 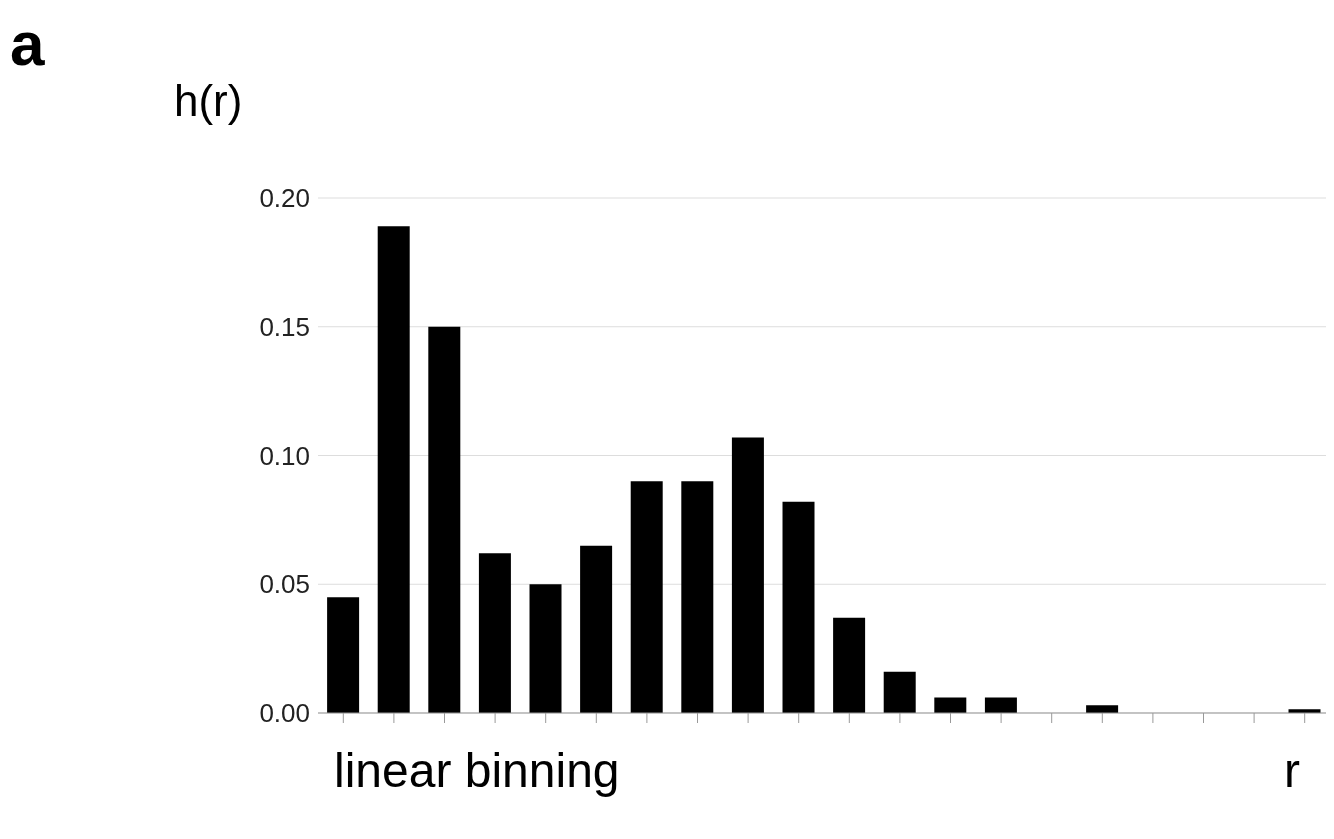 I want to click on x-axis-title: r, so click(x=1292, y=770).